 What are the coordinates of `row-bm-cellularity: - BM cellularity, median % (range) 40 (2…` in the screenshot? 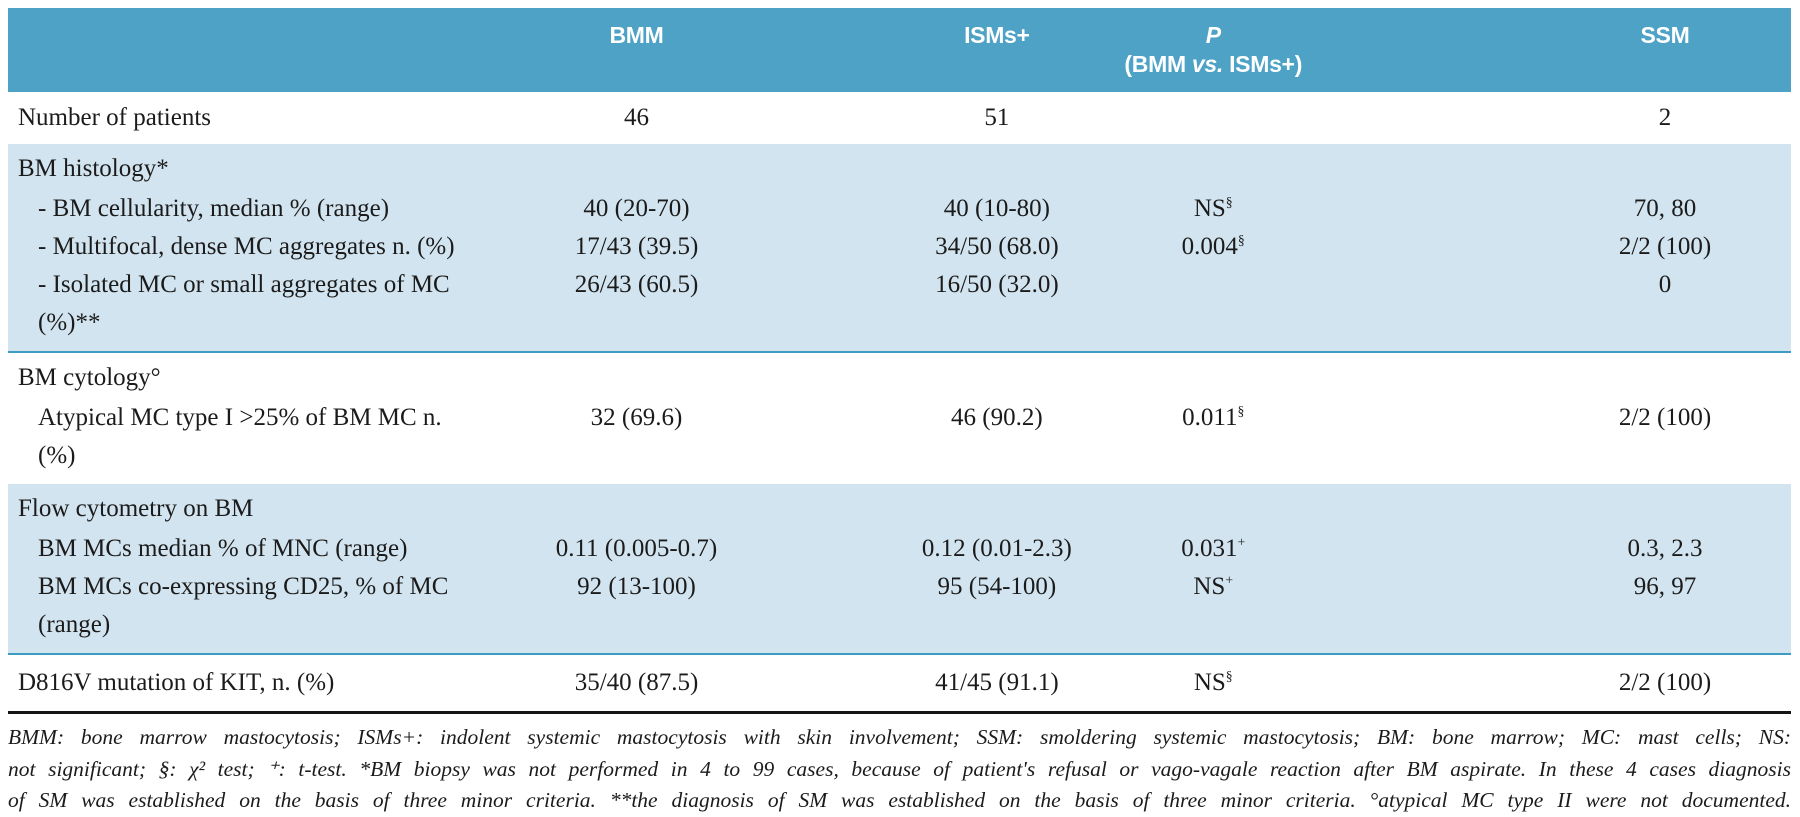 It's located at (899, 209).